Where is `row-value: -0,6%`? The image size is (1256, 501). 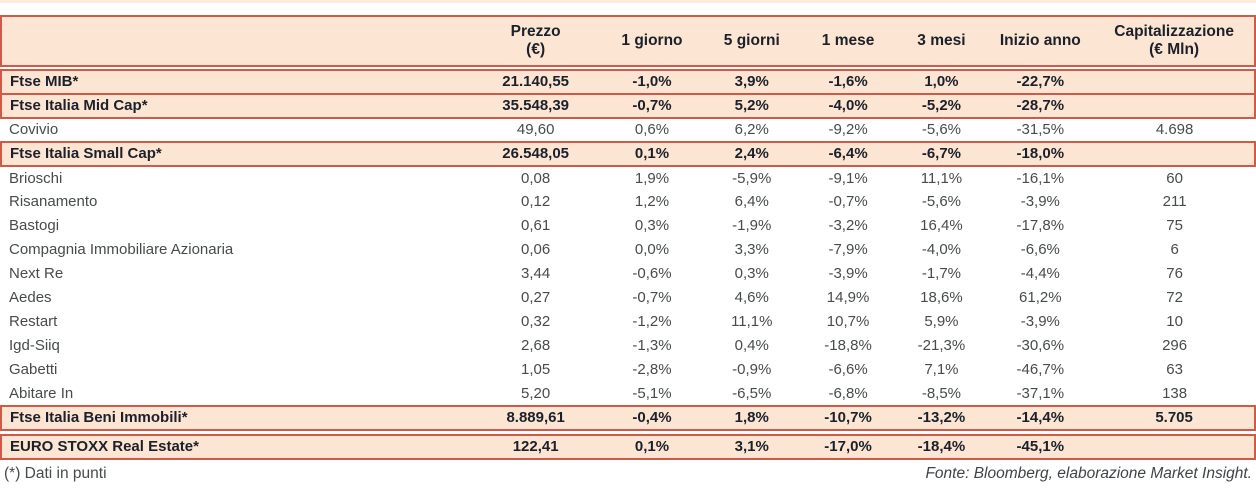
row-value: -0,6% is located at coordinates (652, 274).